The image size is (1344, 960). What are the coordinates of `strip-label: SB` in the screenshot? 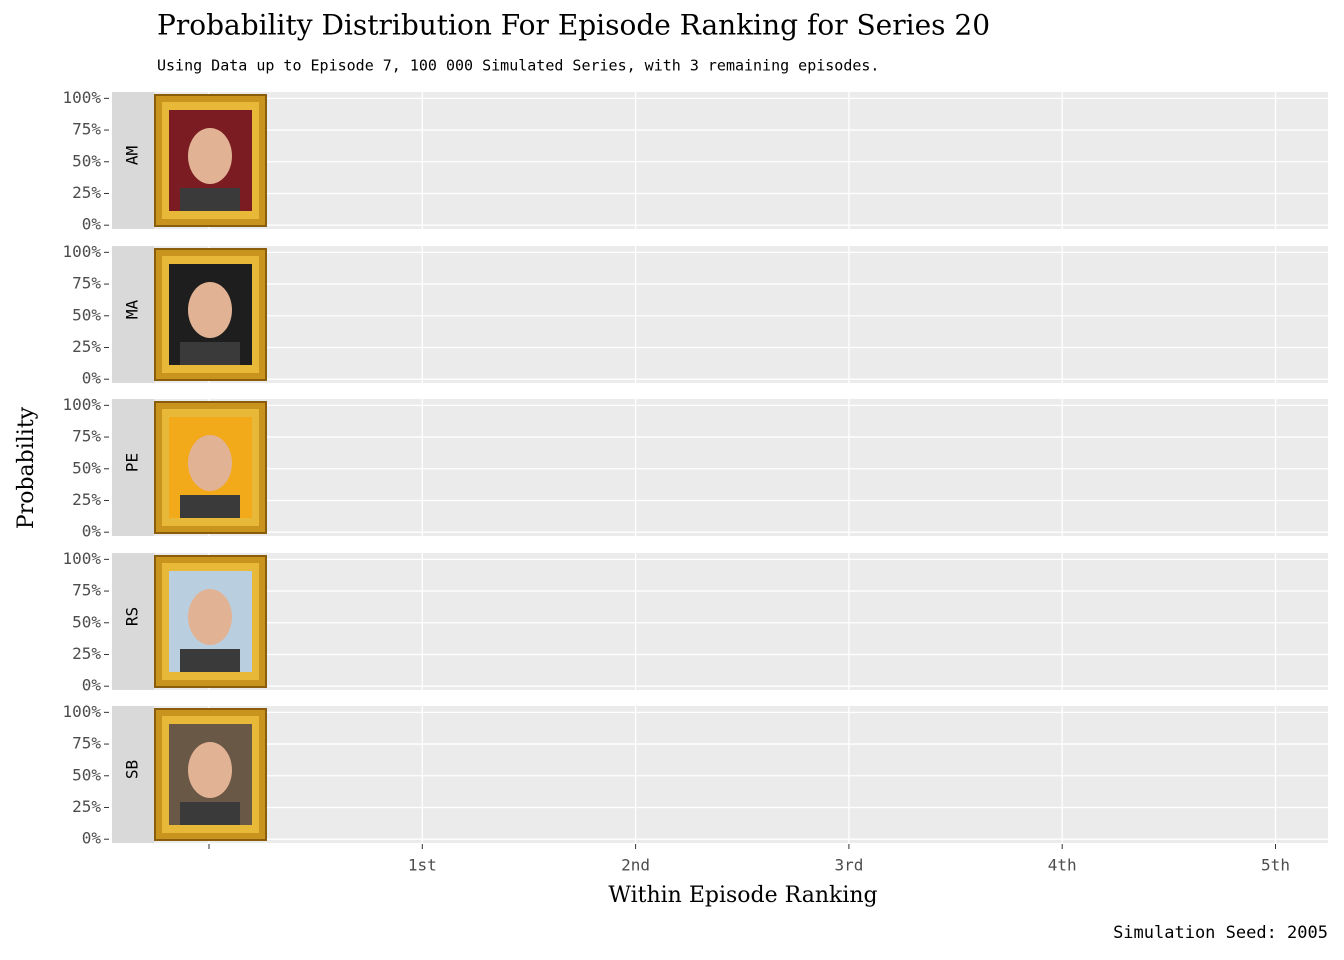 It's located at (132, 769).